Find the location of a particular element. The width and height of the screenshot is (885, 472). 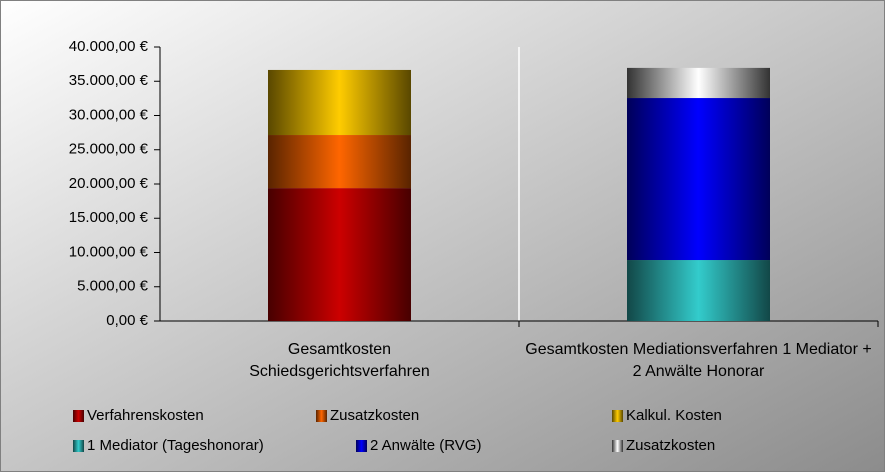

y-tick-label: 5.000,00 € is located at coordinates (113, 286).